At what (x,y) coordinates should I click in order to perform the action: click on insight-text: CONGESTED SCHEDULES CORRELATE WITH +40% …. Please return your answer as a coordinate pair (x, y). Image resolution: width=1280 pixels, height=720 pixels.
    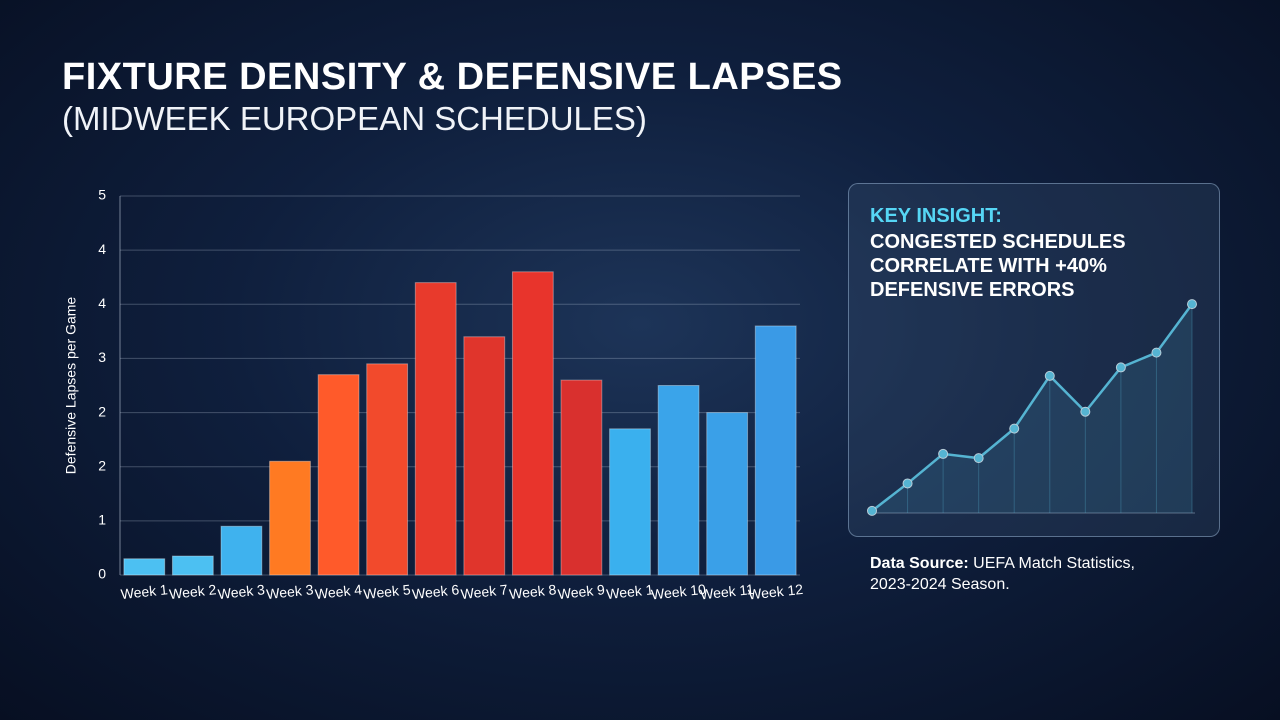
    Looking at the image, I should click on (998, 266).